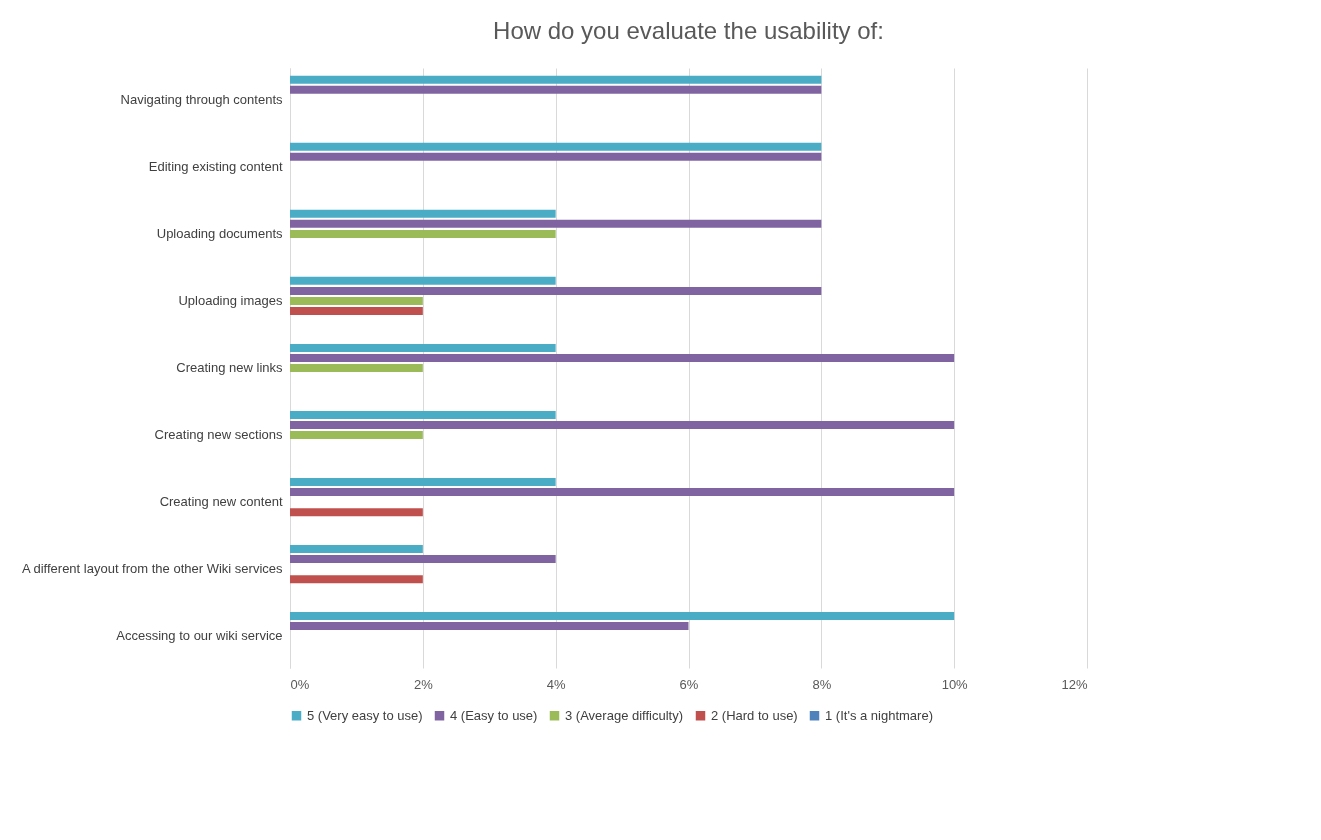 Image resolution: width=1321 pixels, height=840 pixels. What do you see at coordinates (556, 684) in the screenshot?
I see `x-tick-label: 4%` at bounding box center [556, 684].